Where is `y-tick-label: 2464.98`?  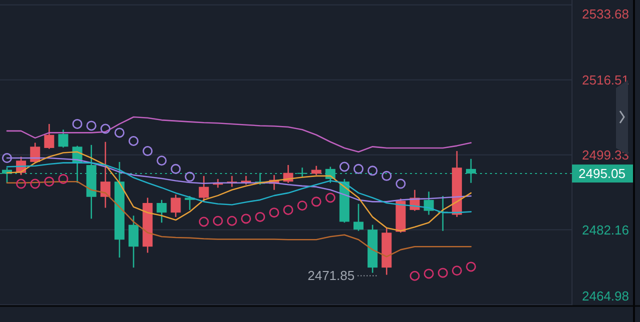 y-tick-label: 2464.98 is located at coordinates (605, 296).